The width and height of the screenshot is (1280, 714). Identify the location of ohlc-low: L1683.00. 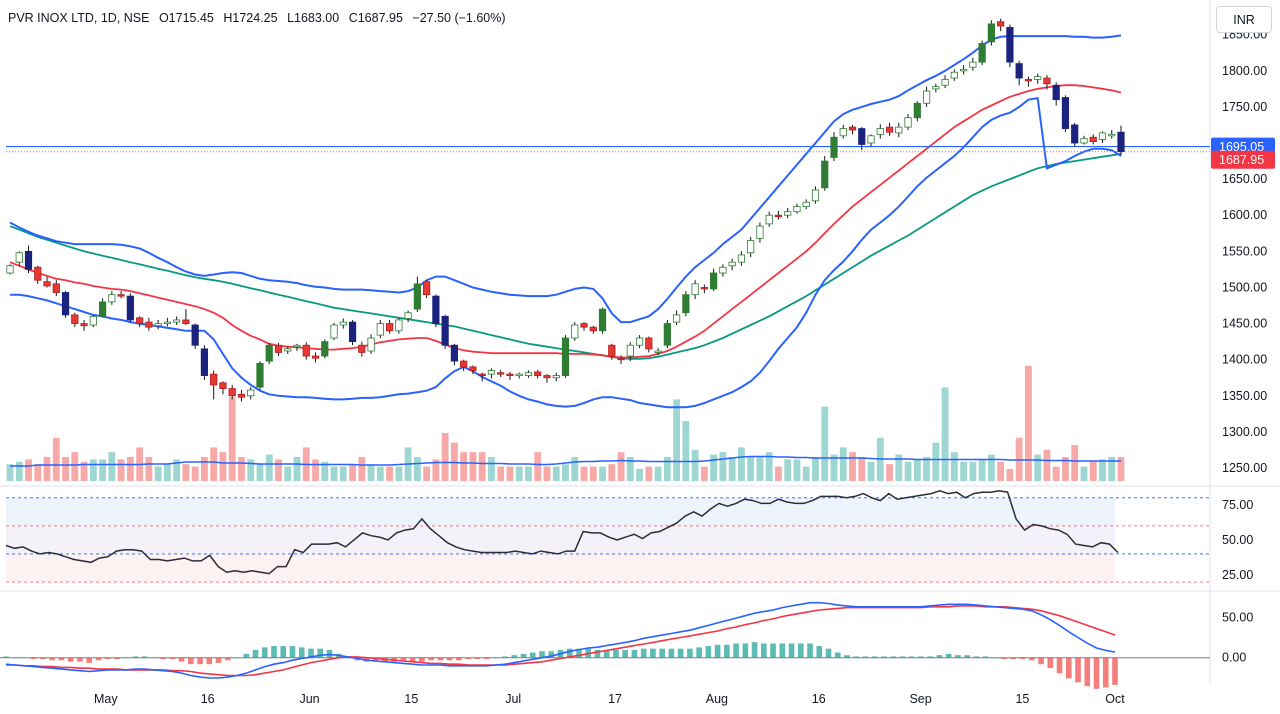
(313, 18).